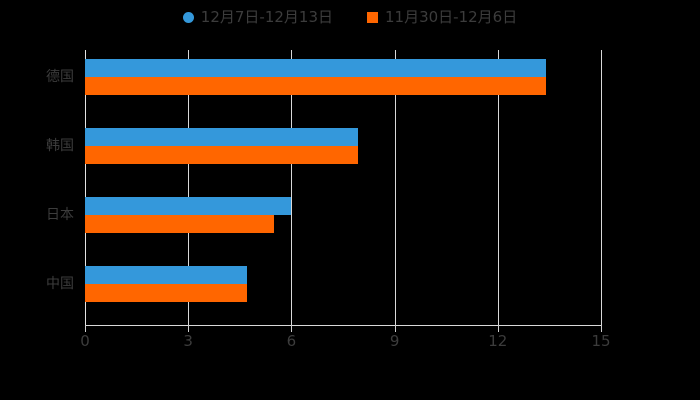  I want to click on x-axis-tick-label: 3, so click(188, 341).